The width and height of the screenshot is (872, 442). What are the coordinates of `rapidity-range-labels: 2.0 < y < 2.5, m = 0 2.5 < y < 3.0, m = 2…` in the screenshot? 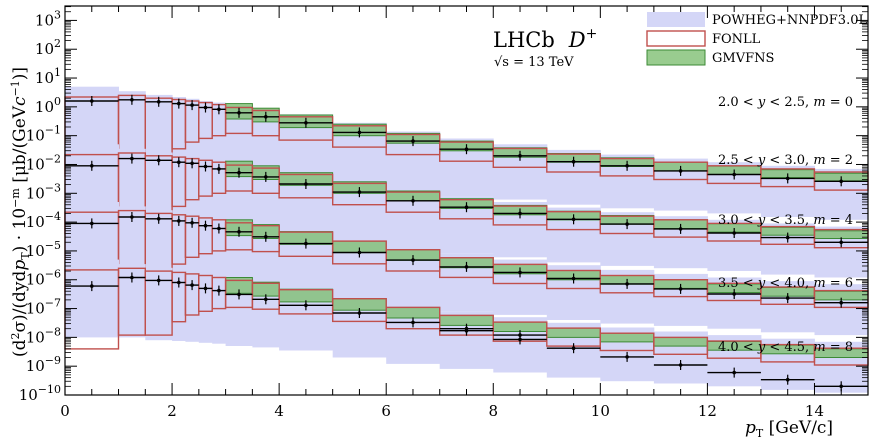 It's located at (785, 225).